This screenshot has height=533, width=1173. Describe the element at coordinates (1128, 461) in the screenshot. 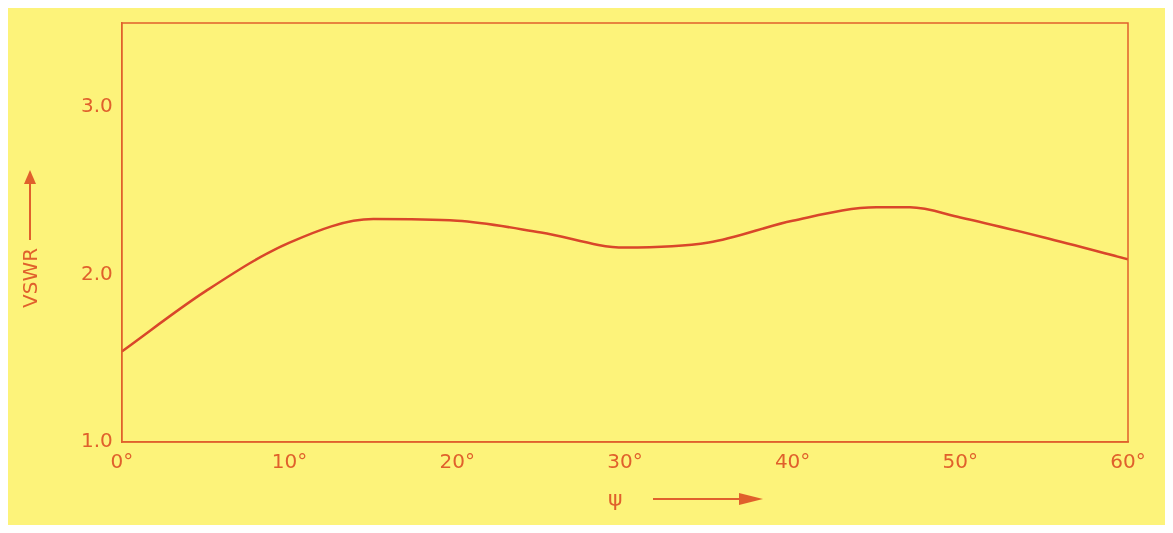

I see `x-tick-label: 60°` at that location.